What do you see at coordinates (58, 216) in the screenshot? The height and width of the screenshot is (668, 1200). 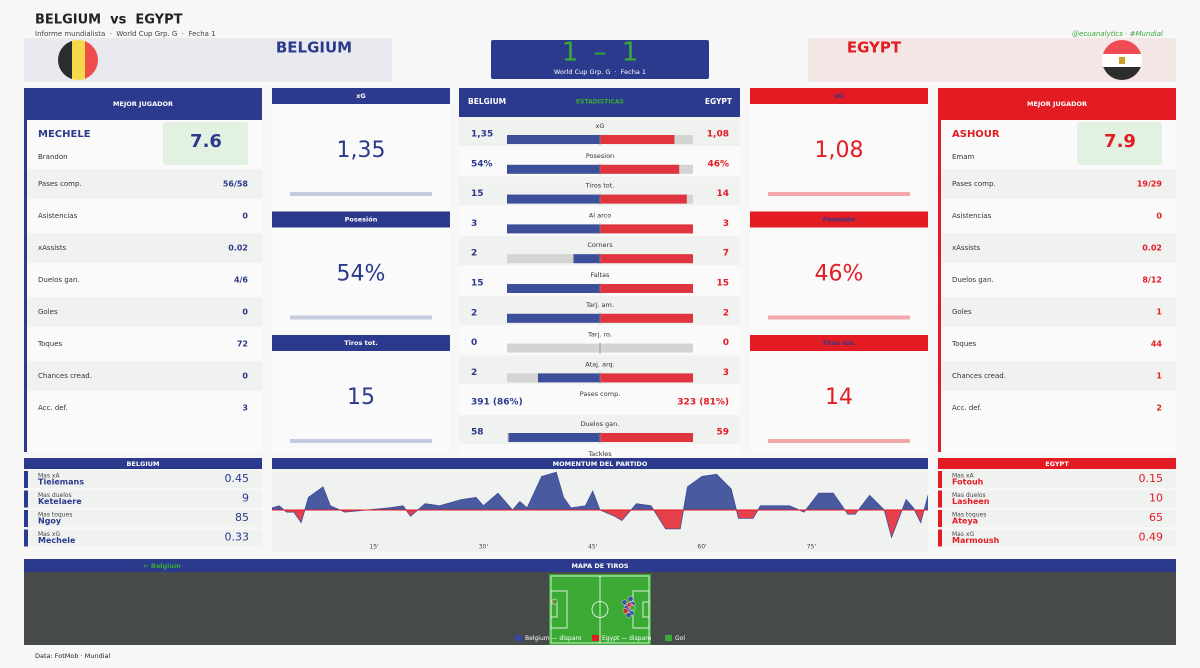 I see `stat-label: Asistencias` at bounding box center [58, 216].